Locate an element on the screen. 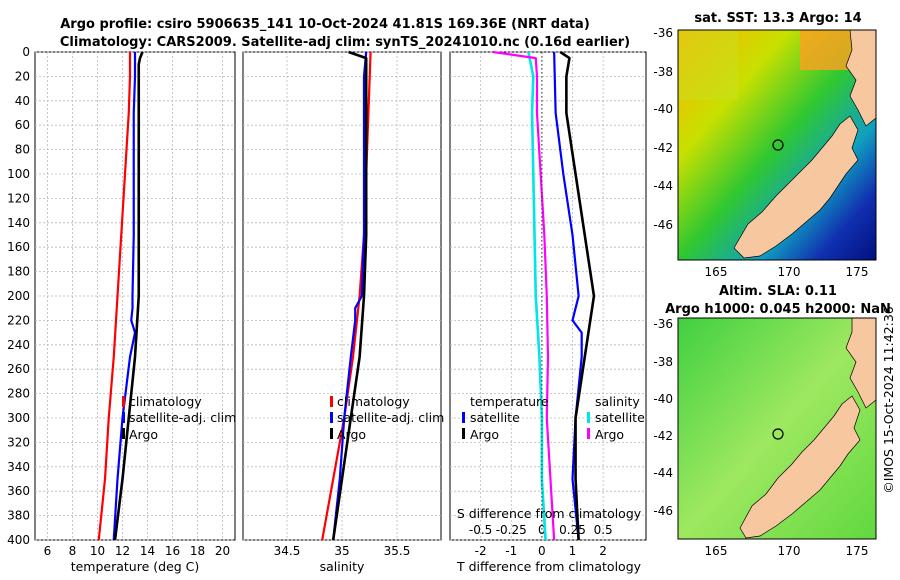 This screenshot has height=580, width=900. depth-tick-label: 400 is located at coordinates (18, 540).